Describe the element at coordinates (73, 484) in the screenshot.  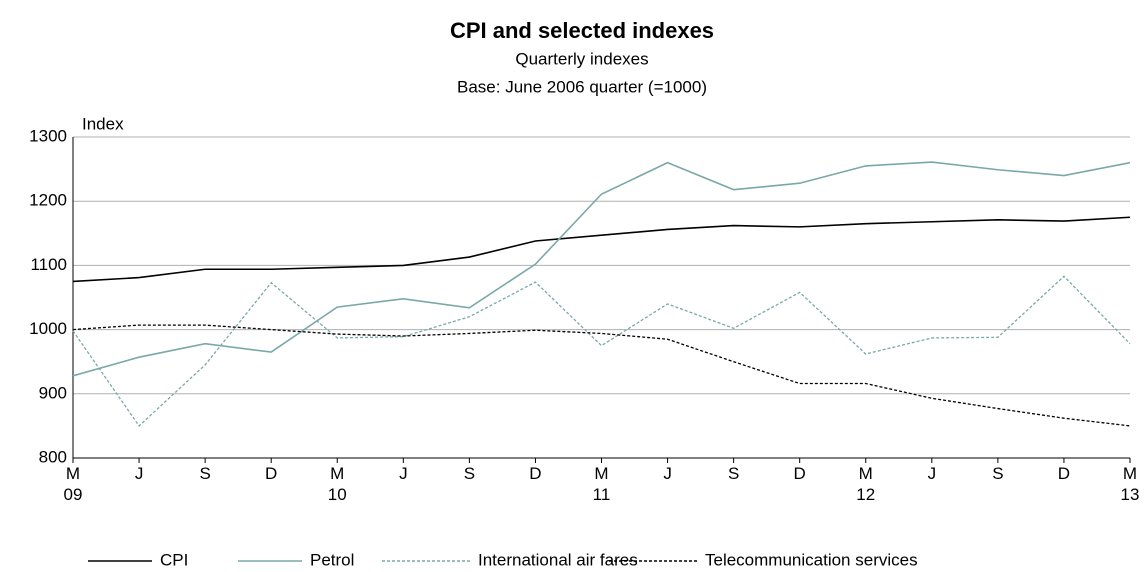
I see `x-tick-label: M 09` at that location.